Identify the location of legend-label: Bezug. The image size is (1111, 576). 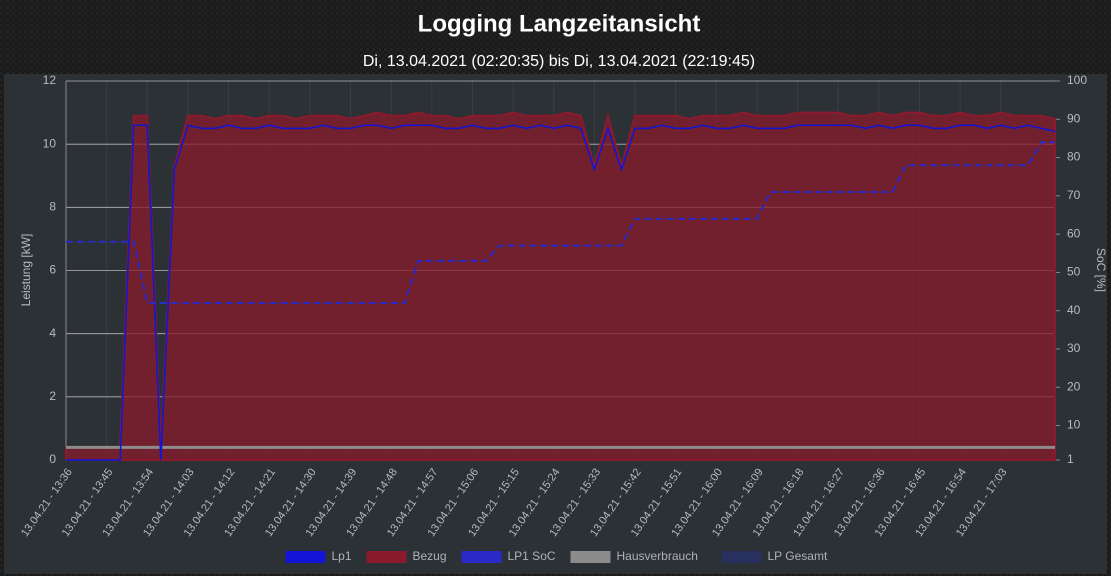
(430, 556).